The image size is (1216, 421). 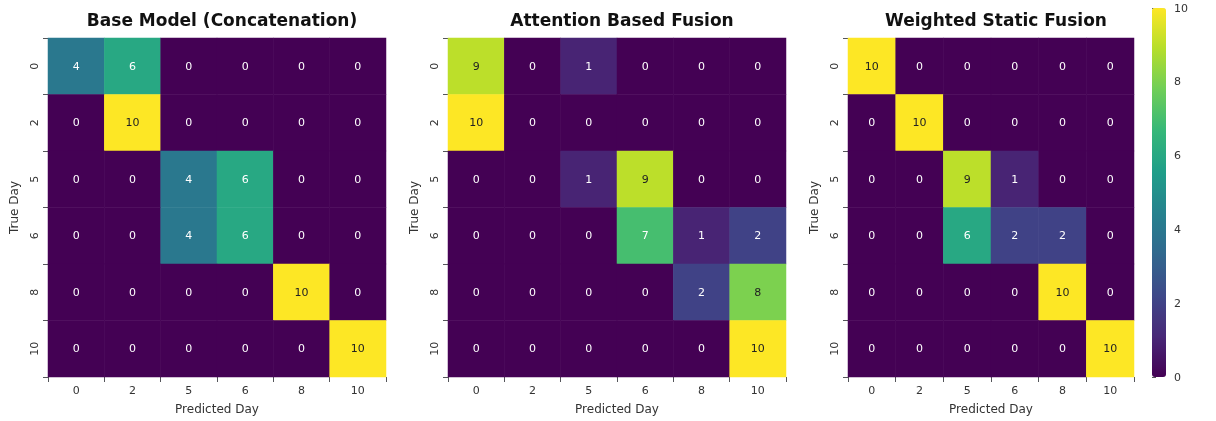 I want to click on color-bar-label: 4, so click(x=1177, y=229).